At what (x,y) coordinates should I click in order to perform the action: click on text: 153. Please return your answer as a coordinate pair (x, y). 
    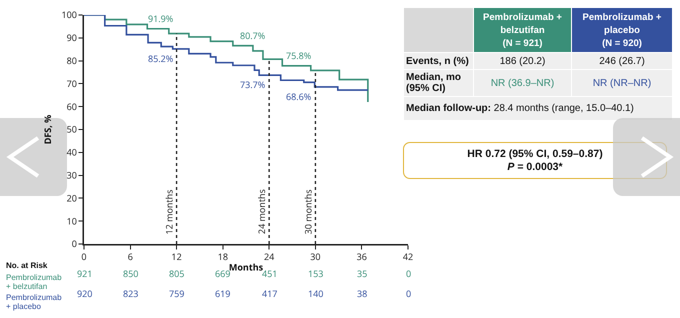
    Looking at the image, I should click on (316, 273).